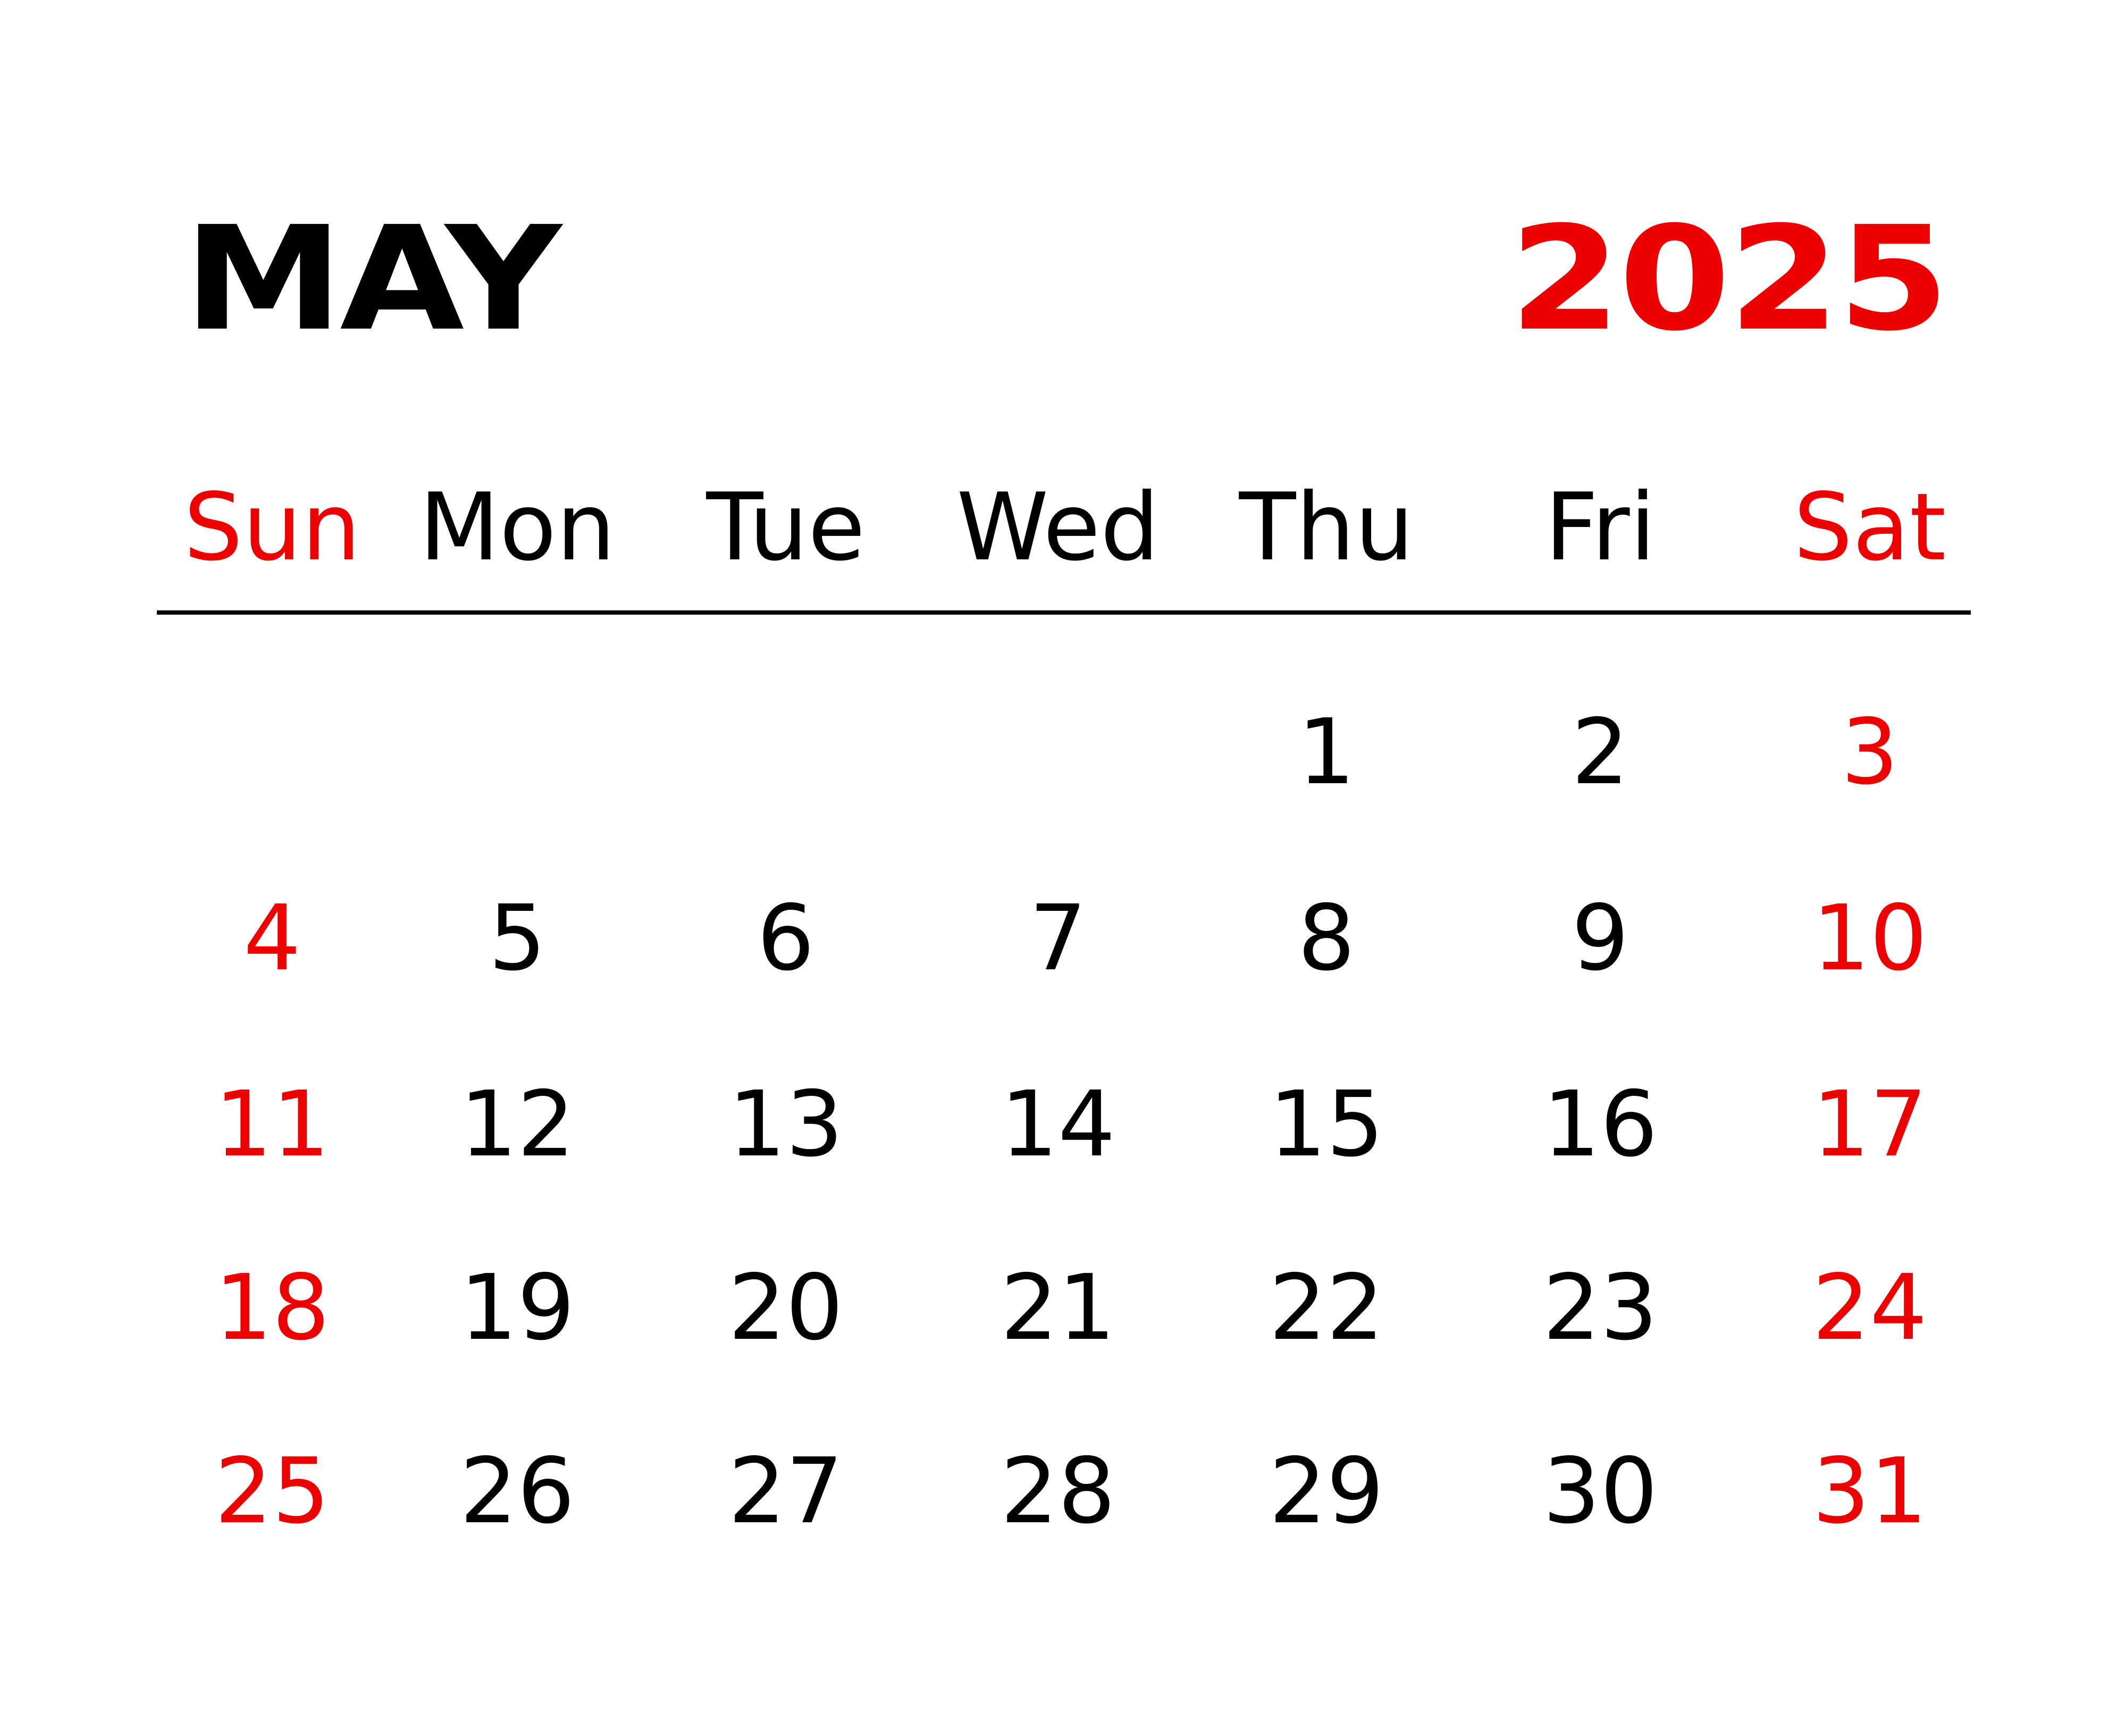  I want to click on day-cell: 9, so click(1600, 939).